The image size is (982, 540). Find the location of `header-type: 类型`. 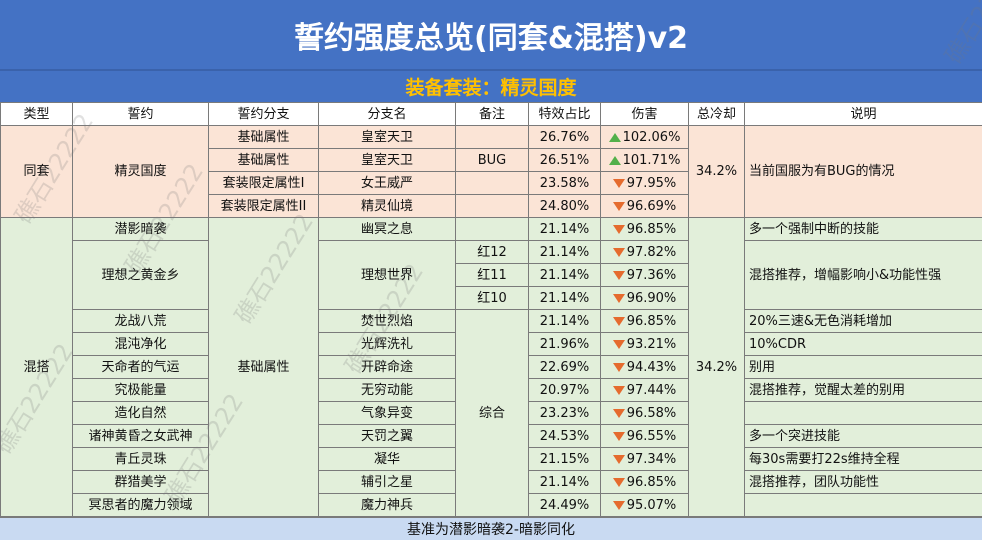

header-type: 类型 is located at coordinates (36, 114).